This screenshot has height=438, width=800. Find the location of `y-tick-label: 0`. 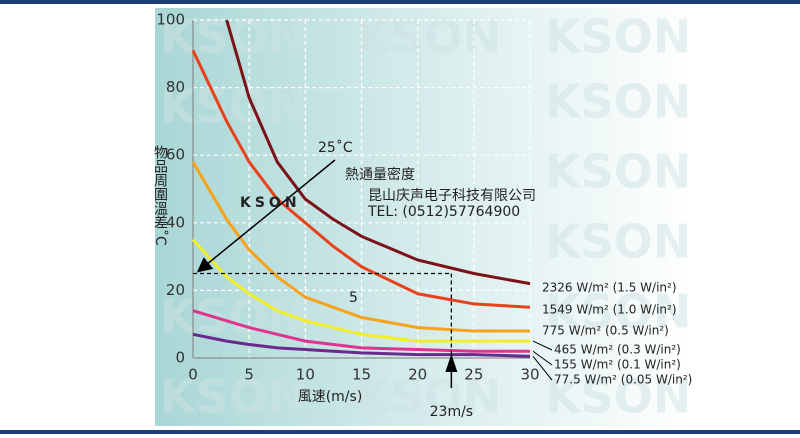

y-tick-label: 0 is located at coordinates (180, 358).